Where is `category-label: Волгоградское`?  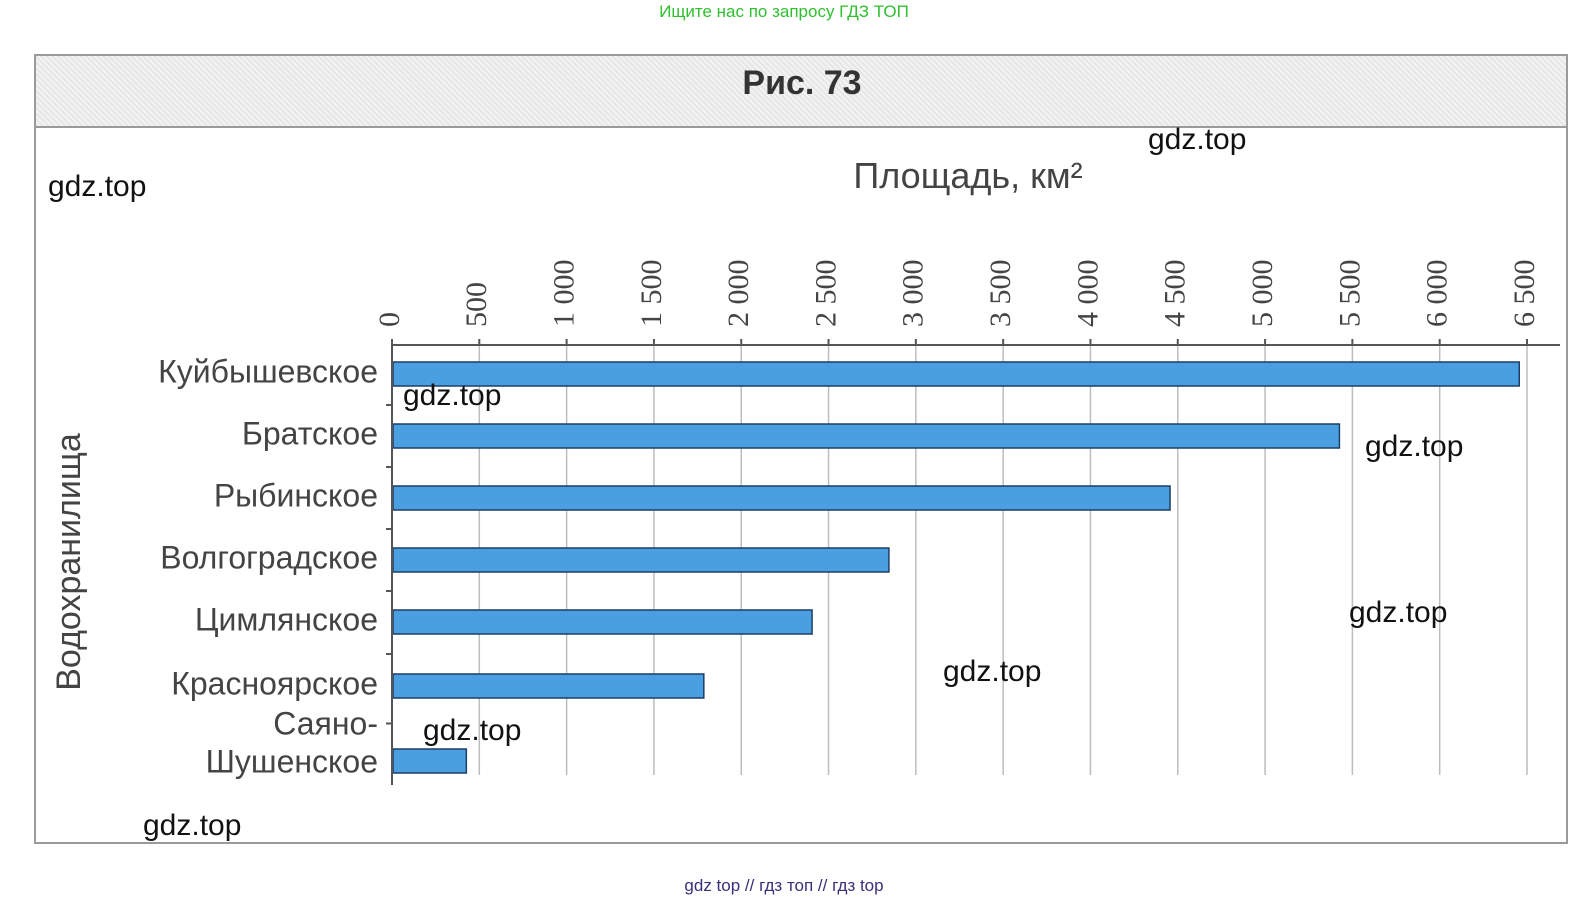
category-label: Волгоградское is located at coordinates (269, 557).